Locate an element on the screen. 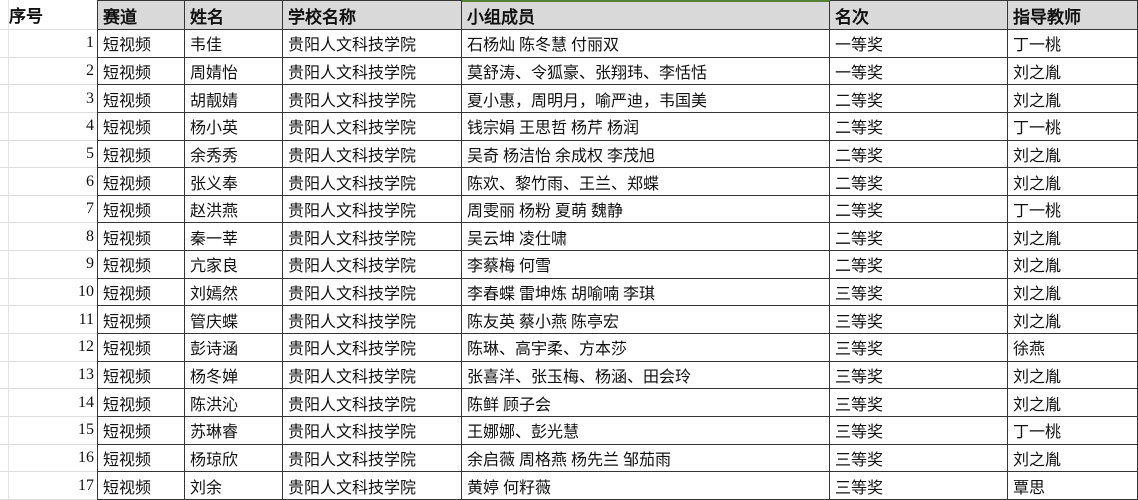 This screenshot has width=1138, height=500. cell-name: 秦一莘 is located at coordinates (234, 237).